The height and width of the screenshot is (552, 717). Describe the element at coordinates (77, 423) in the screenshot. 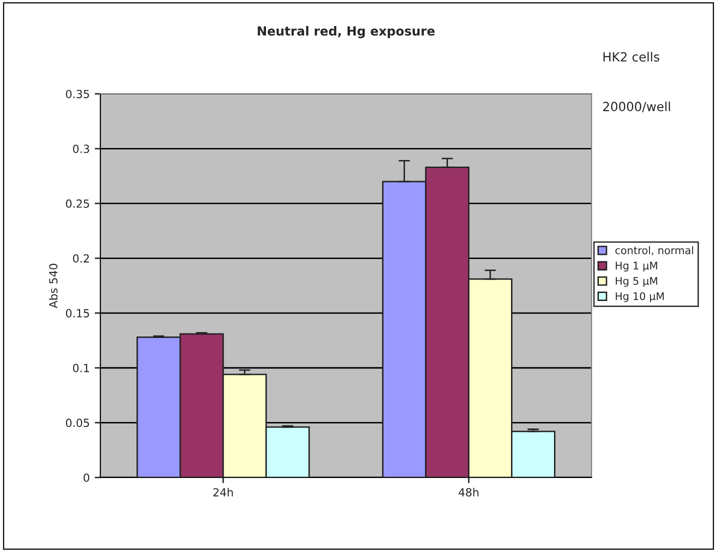

I see `y-tick-label: 0.05` at that location.